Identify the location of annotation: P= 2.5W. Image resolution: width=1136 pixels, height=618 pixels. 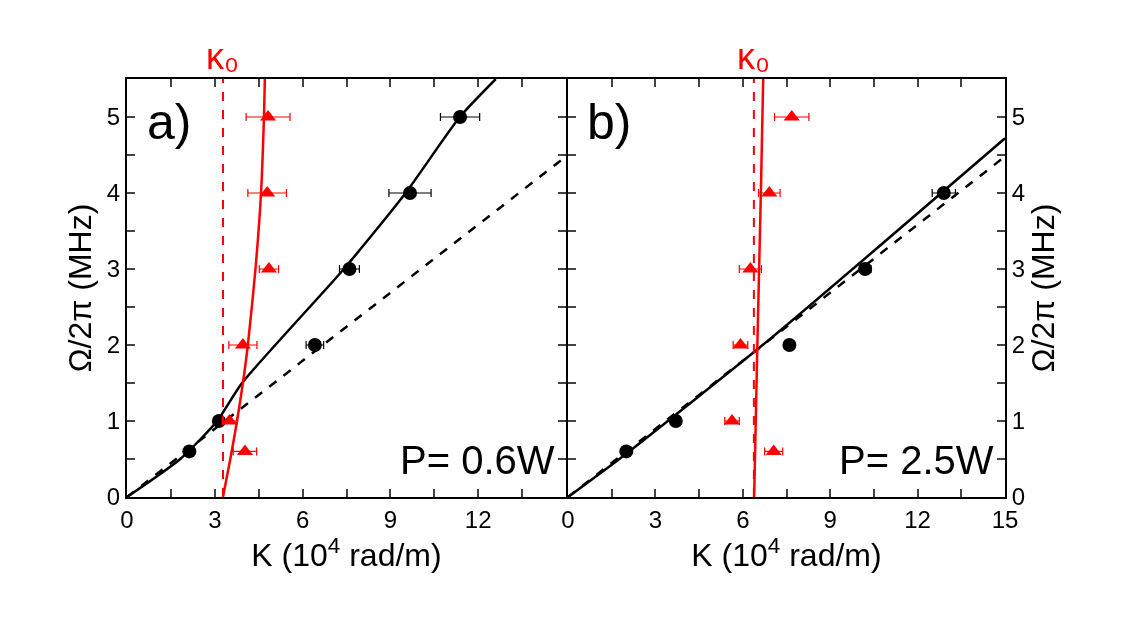
(916, 460).